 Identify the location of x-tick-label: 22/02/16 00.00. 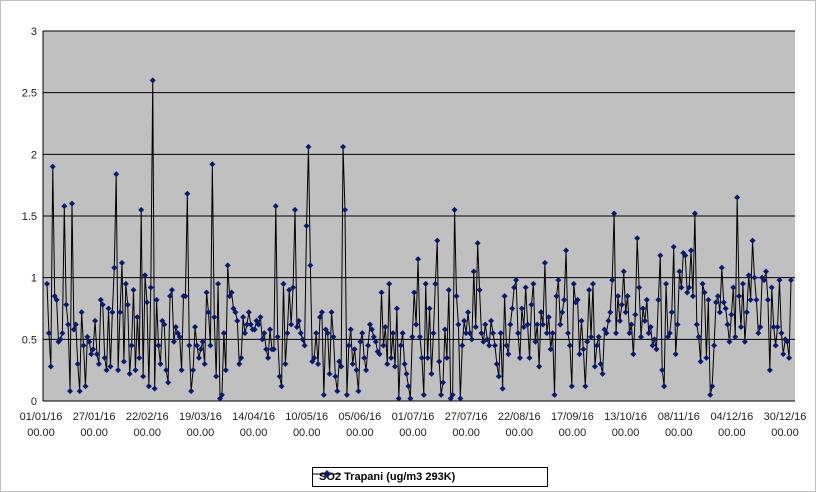
(147, 425).